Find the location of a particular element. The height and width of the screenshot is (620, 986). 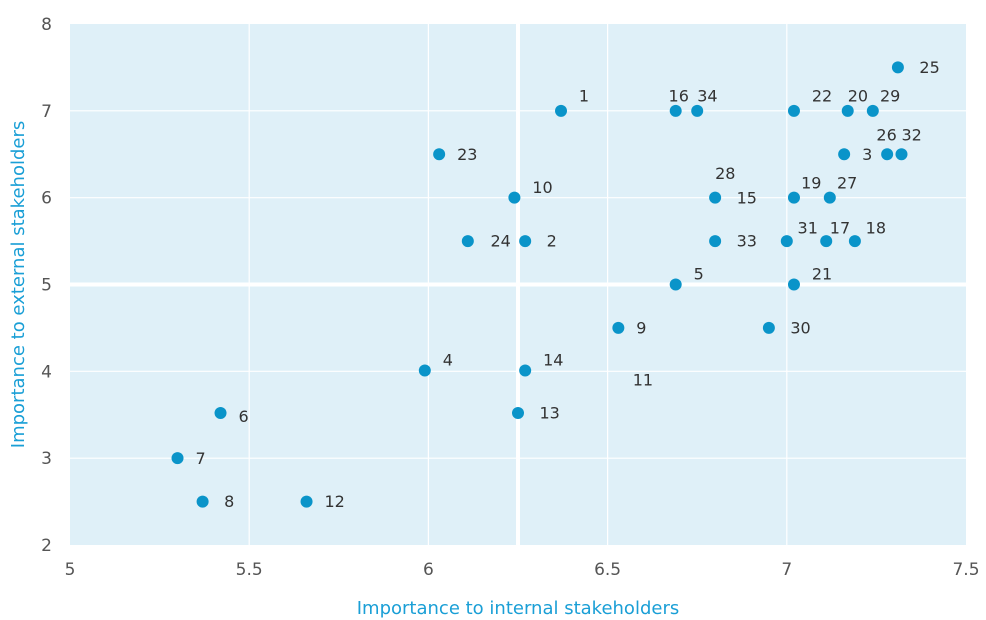

x-tick-label: 7.5 is located at coordinates (965, 570).